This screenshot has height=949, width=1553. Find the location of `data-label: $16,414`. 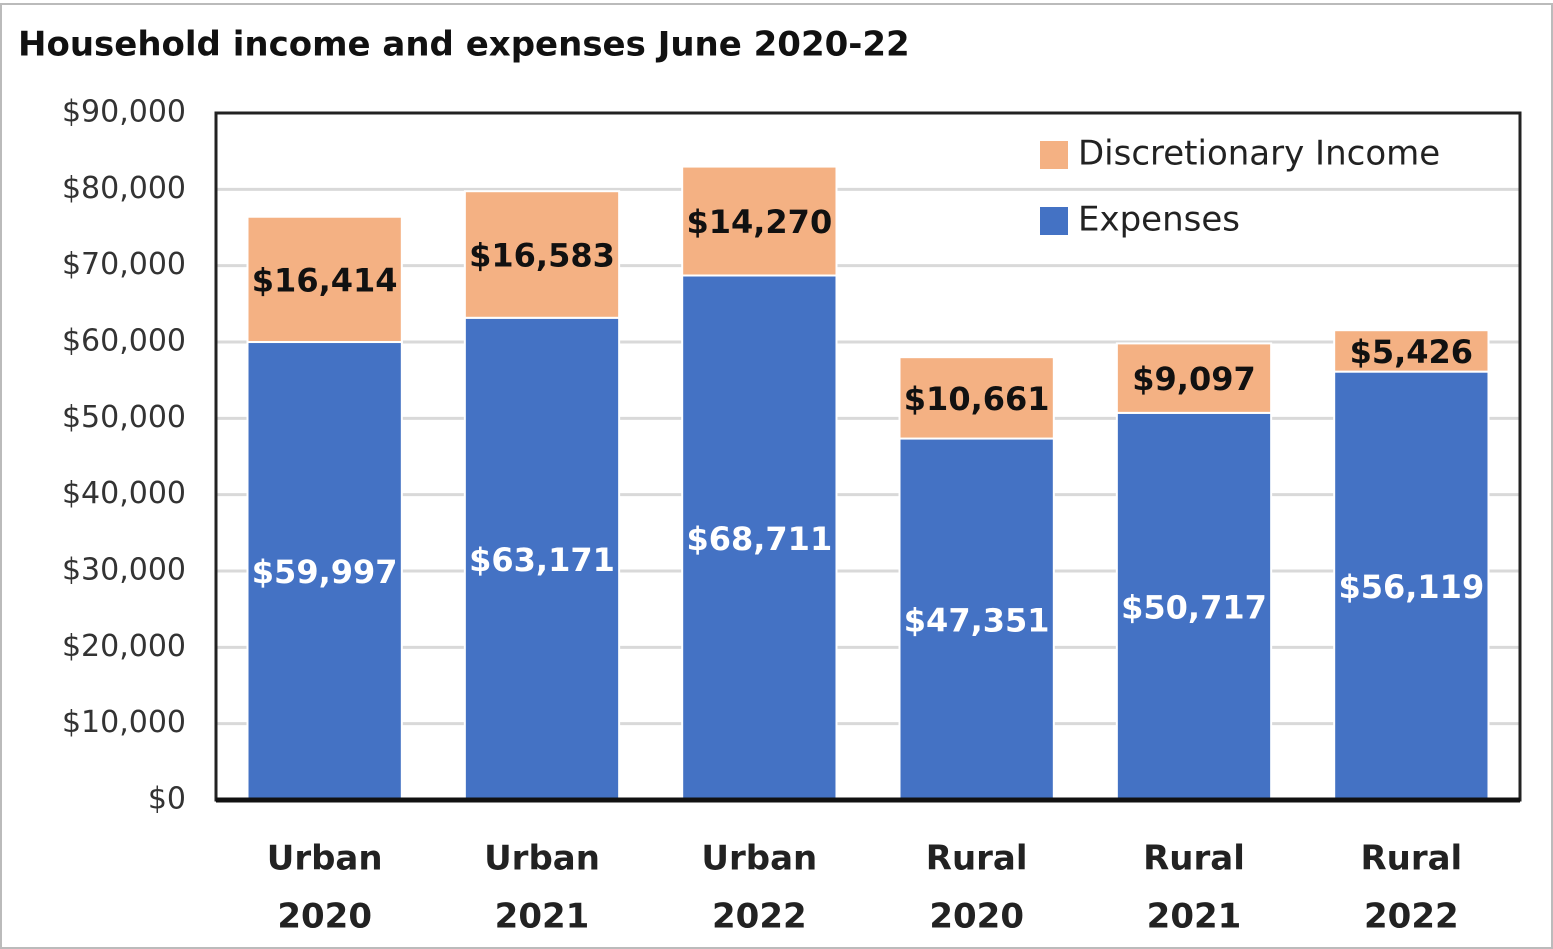

data-label: $16,414 is located at coordinates (325, 280).